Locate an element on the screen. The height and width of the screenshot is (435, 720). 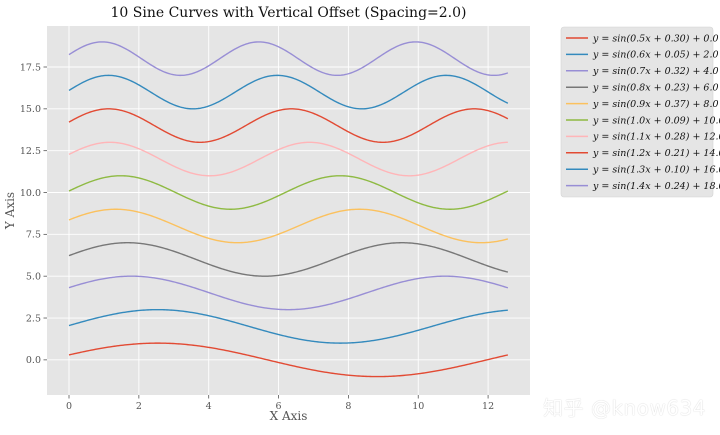
x-tick-label: 12 is located at coordinates (488, 406).